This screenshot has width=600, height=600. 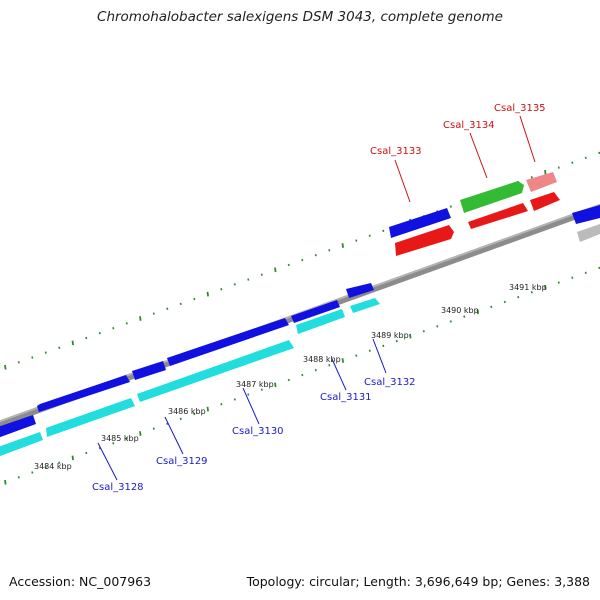 I want to click on gene-label-csal-3133: Csal_3133, so click(x=396, y=151).